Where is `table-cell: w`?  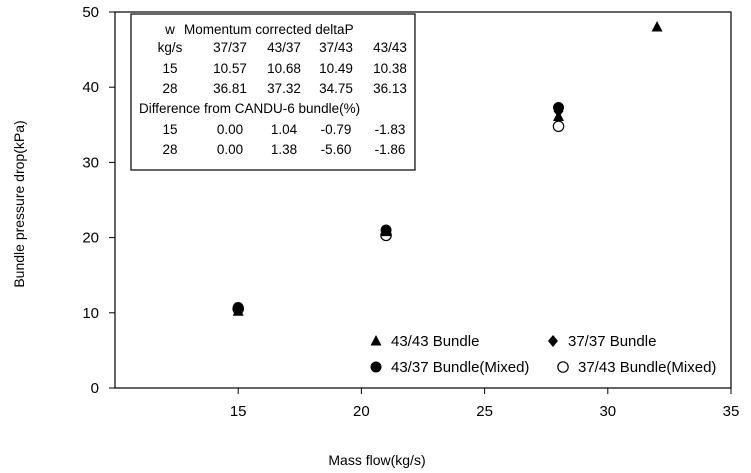
table-cell: w is located at coordinates (169, 29).